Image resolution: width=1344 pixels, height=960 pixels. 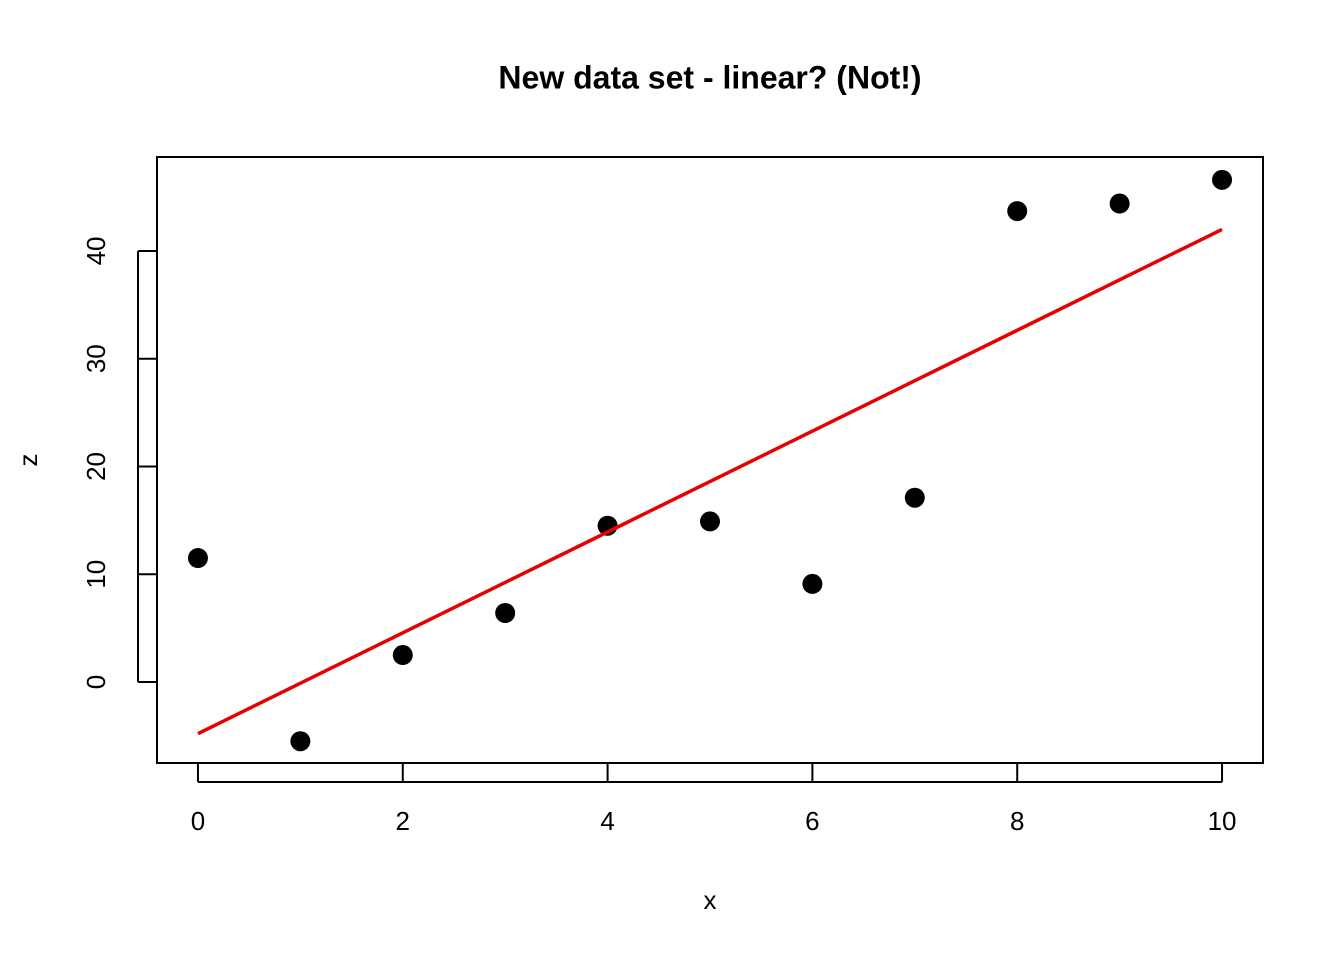 What do you see at coordinates (96, 574) in the screenshot?
I see `y-tick-label: 10` at bounding box center [96, 574].